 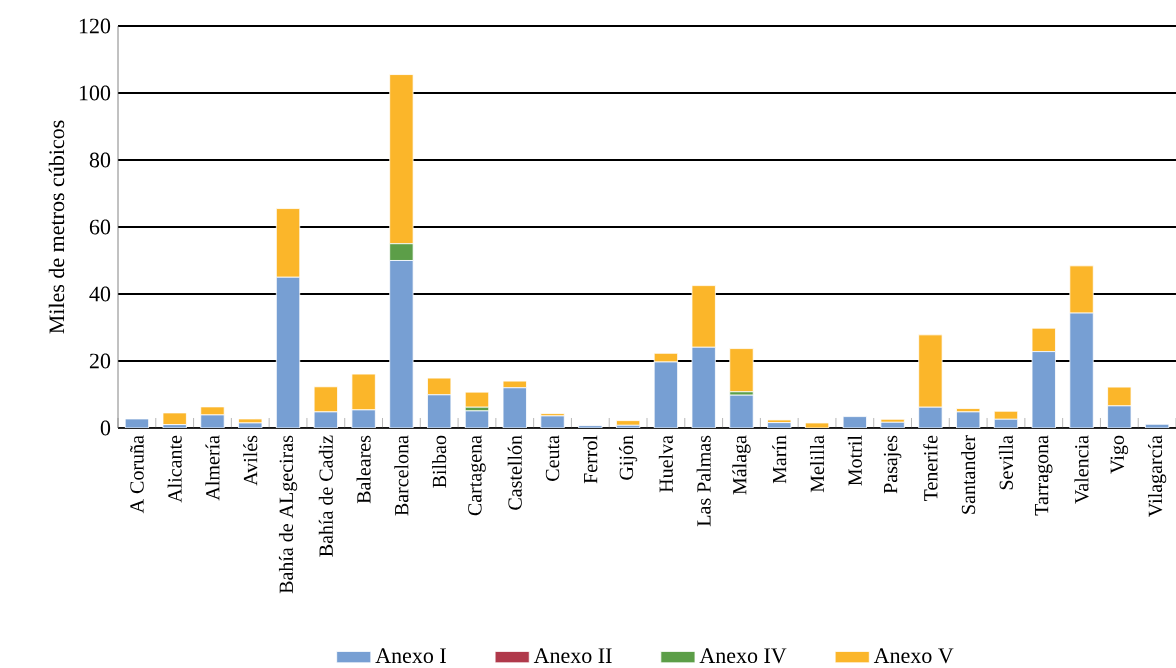 What do you see at coordinates (363, 469) in the screenshot?
I see `x-tick-label: Baleares` at bounding box center [363, 469].